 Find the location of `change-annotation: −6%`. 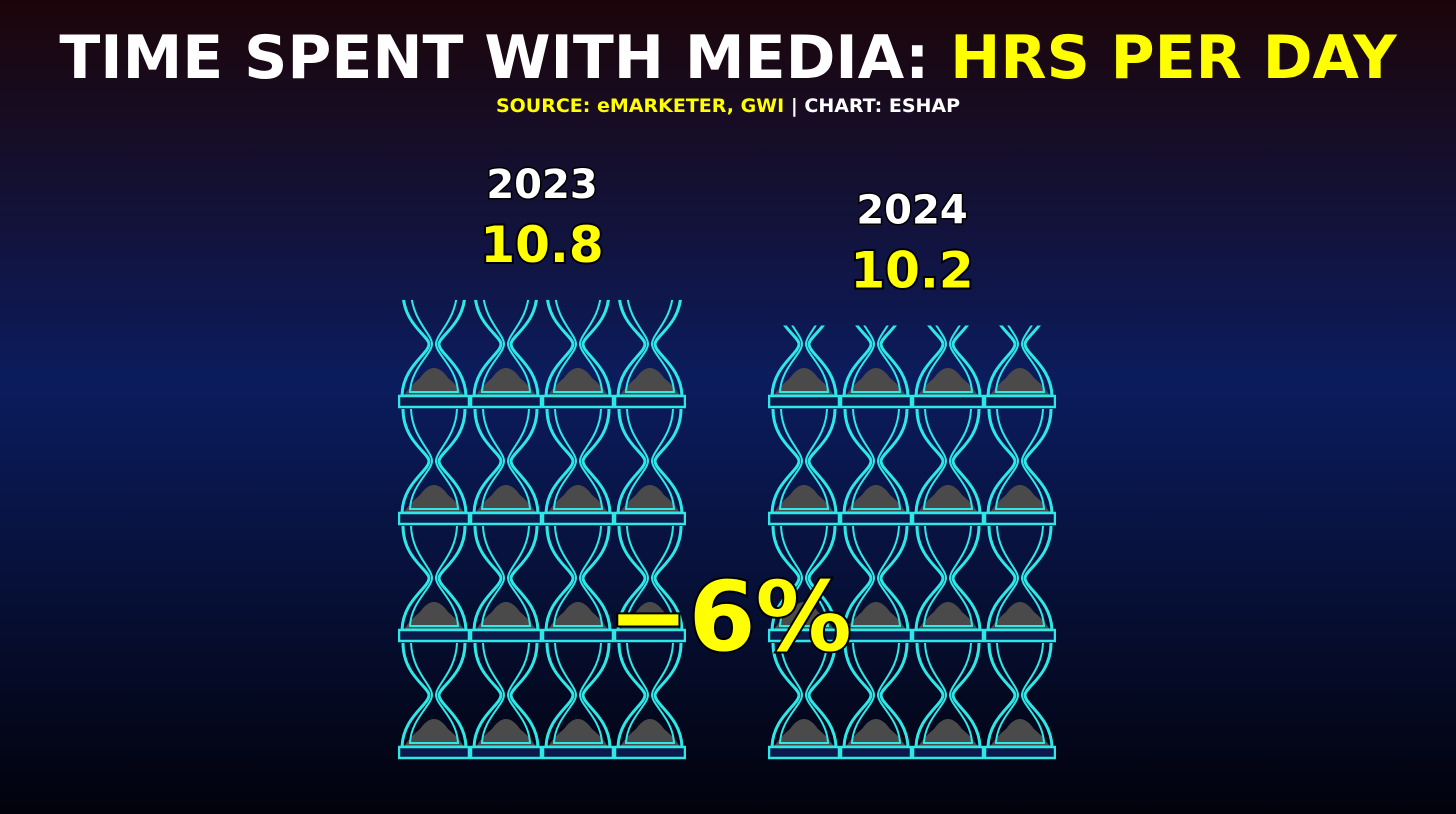

change-annotation: −6% is located at coordinates (729, 617).